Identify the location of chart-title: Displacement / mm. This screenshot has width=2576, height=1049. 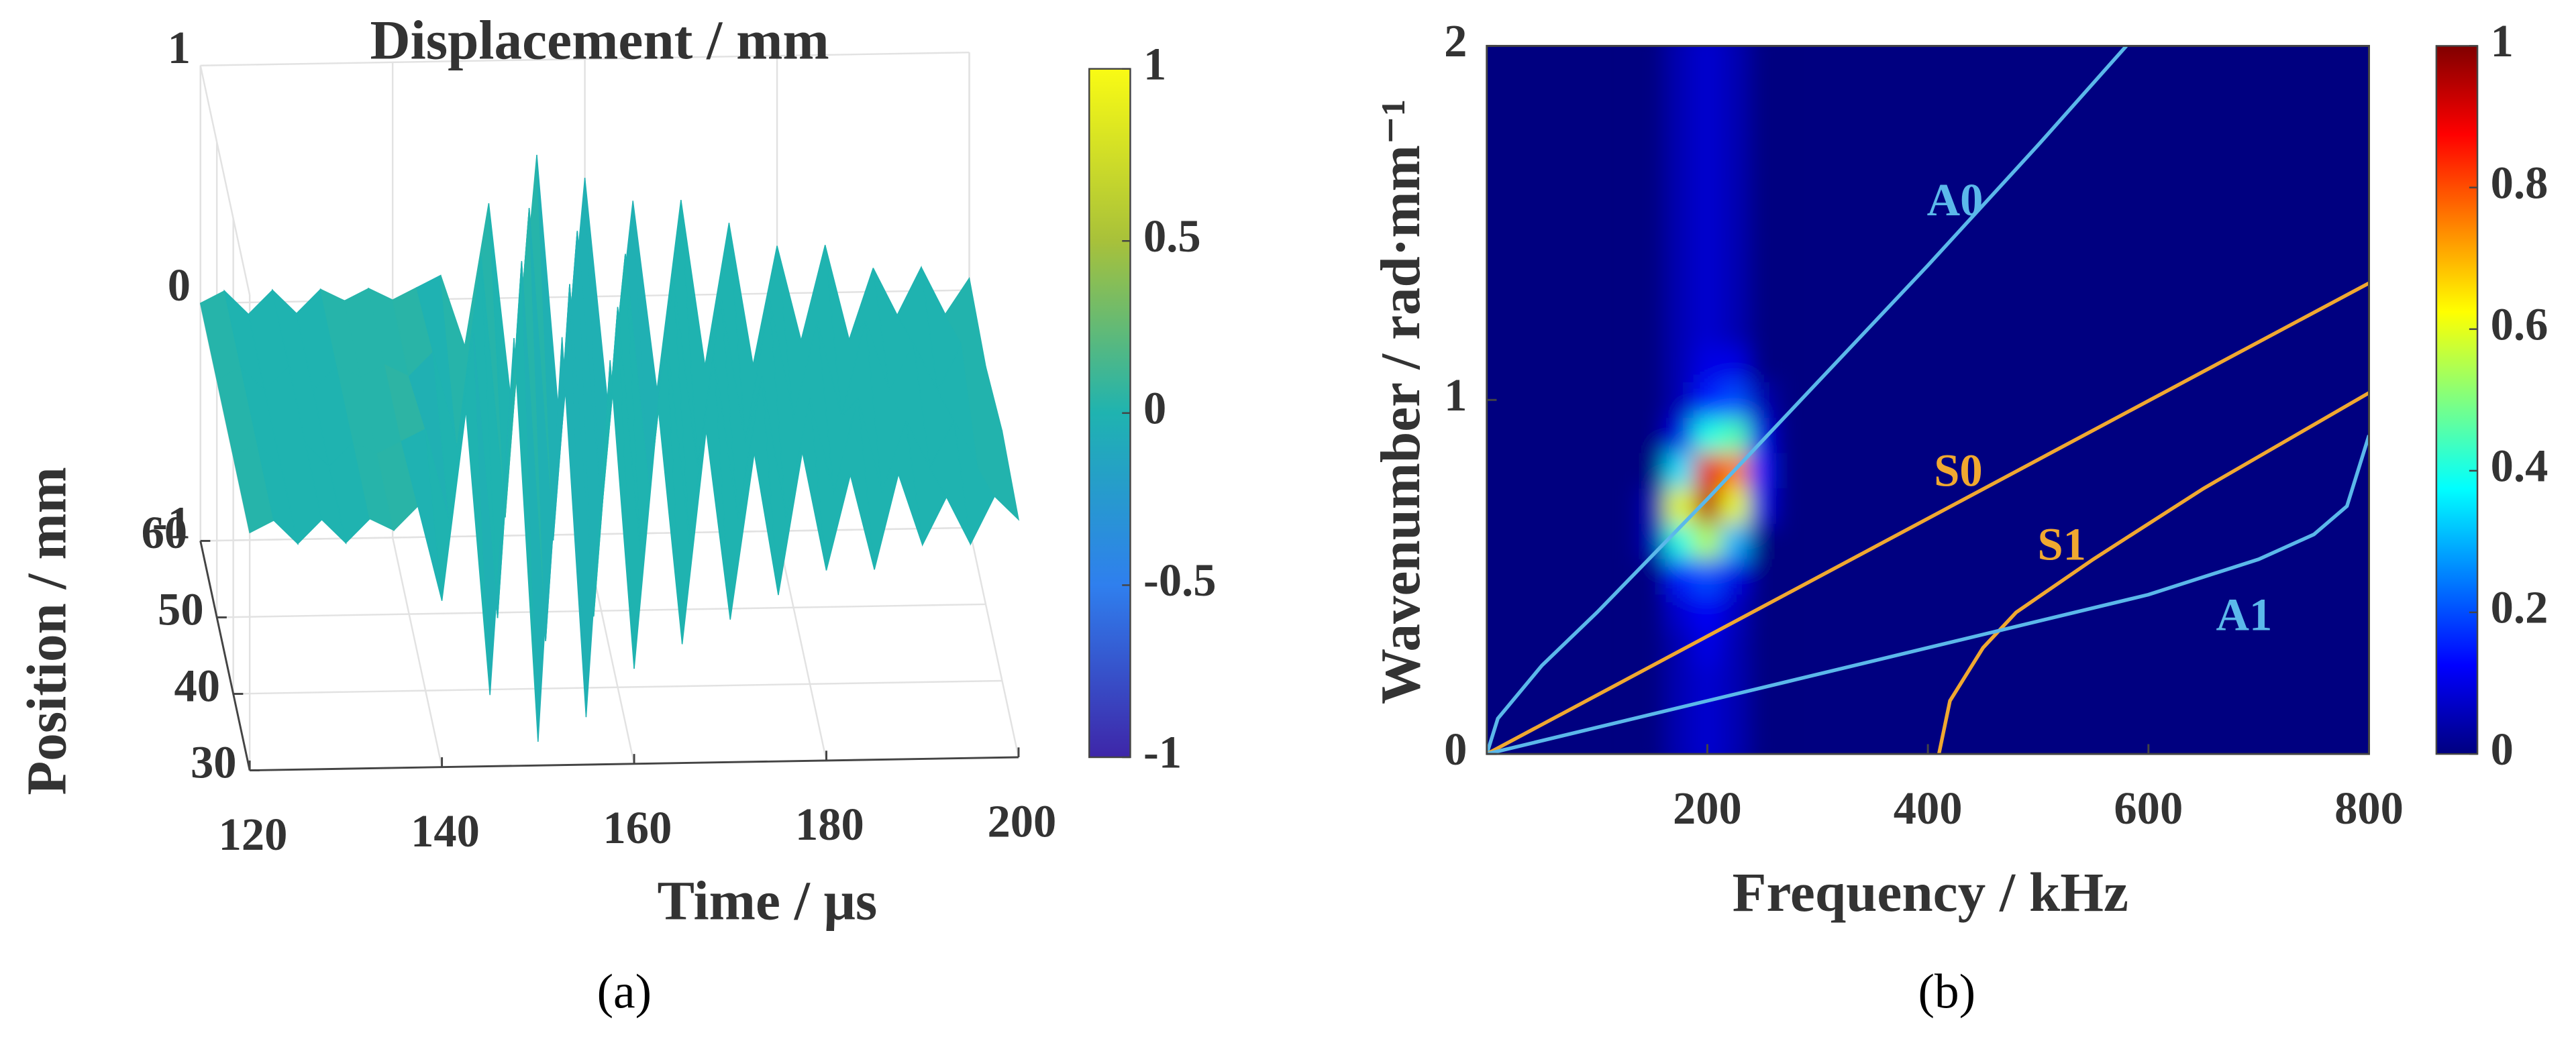
(599, 40).